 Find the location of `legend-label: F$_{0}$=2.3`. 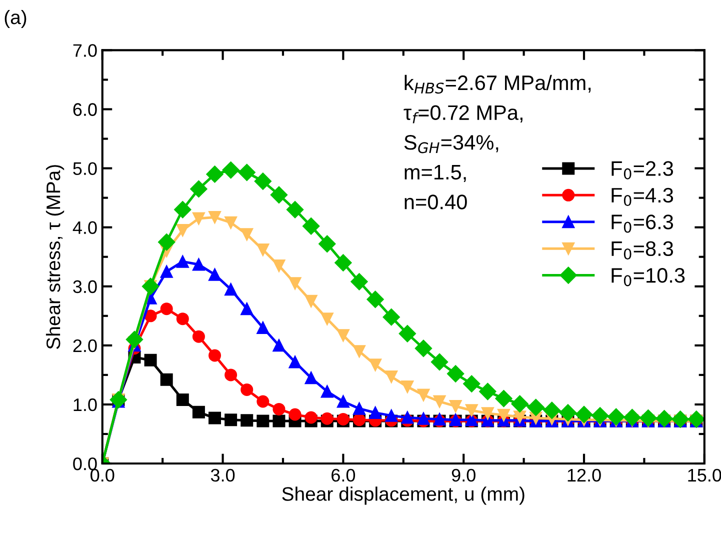

legend-label: F$_{0}$=2.3 is located at coordinates (643, 170).